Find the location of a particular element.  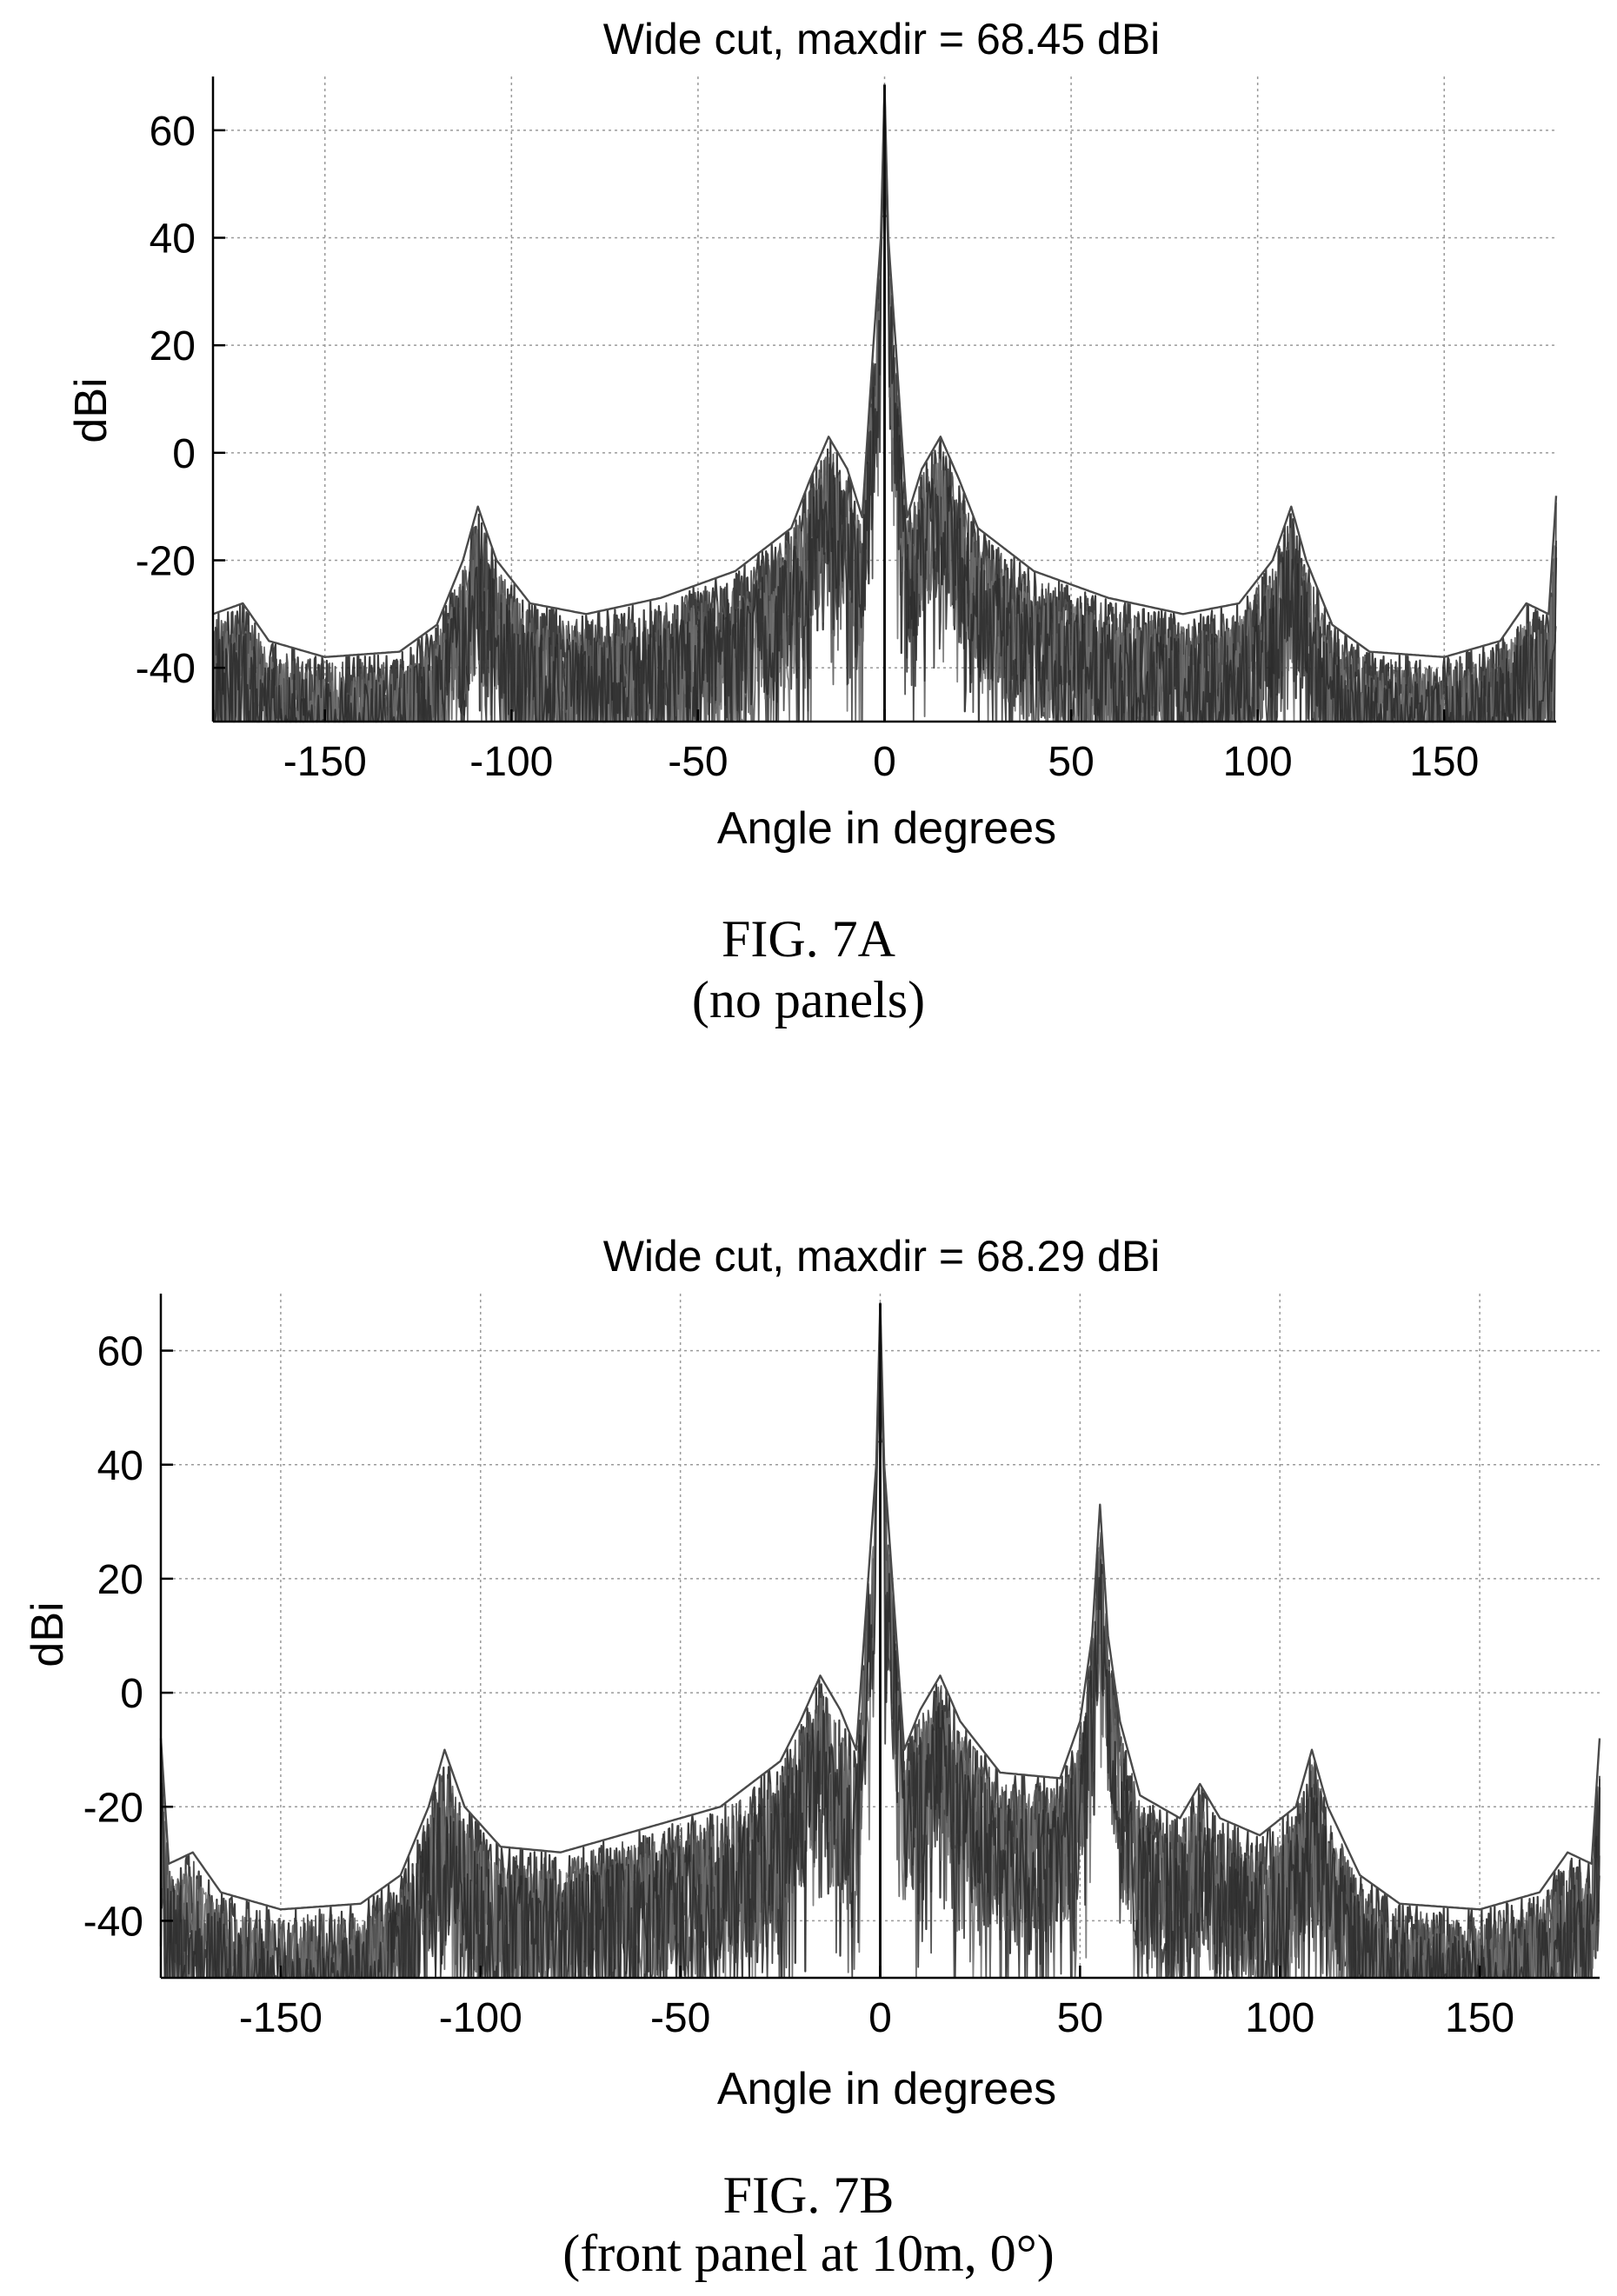

chart-7b-xtick-label: -150 is located at coordinates (281, 2018).